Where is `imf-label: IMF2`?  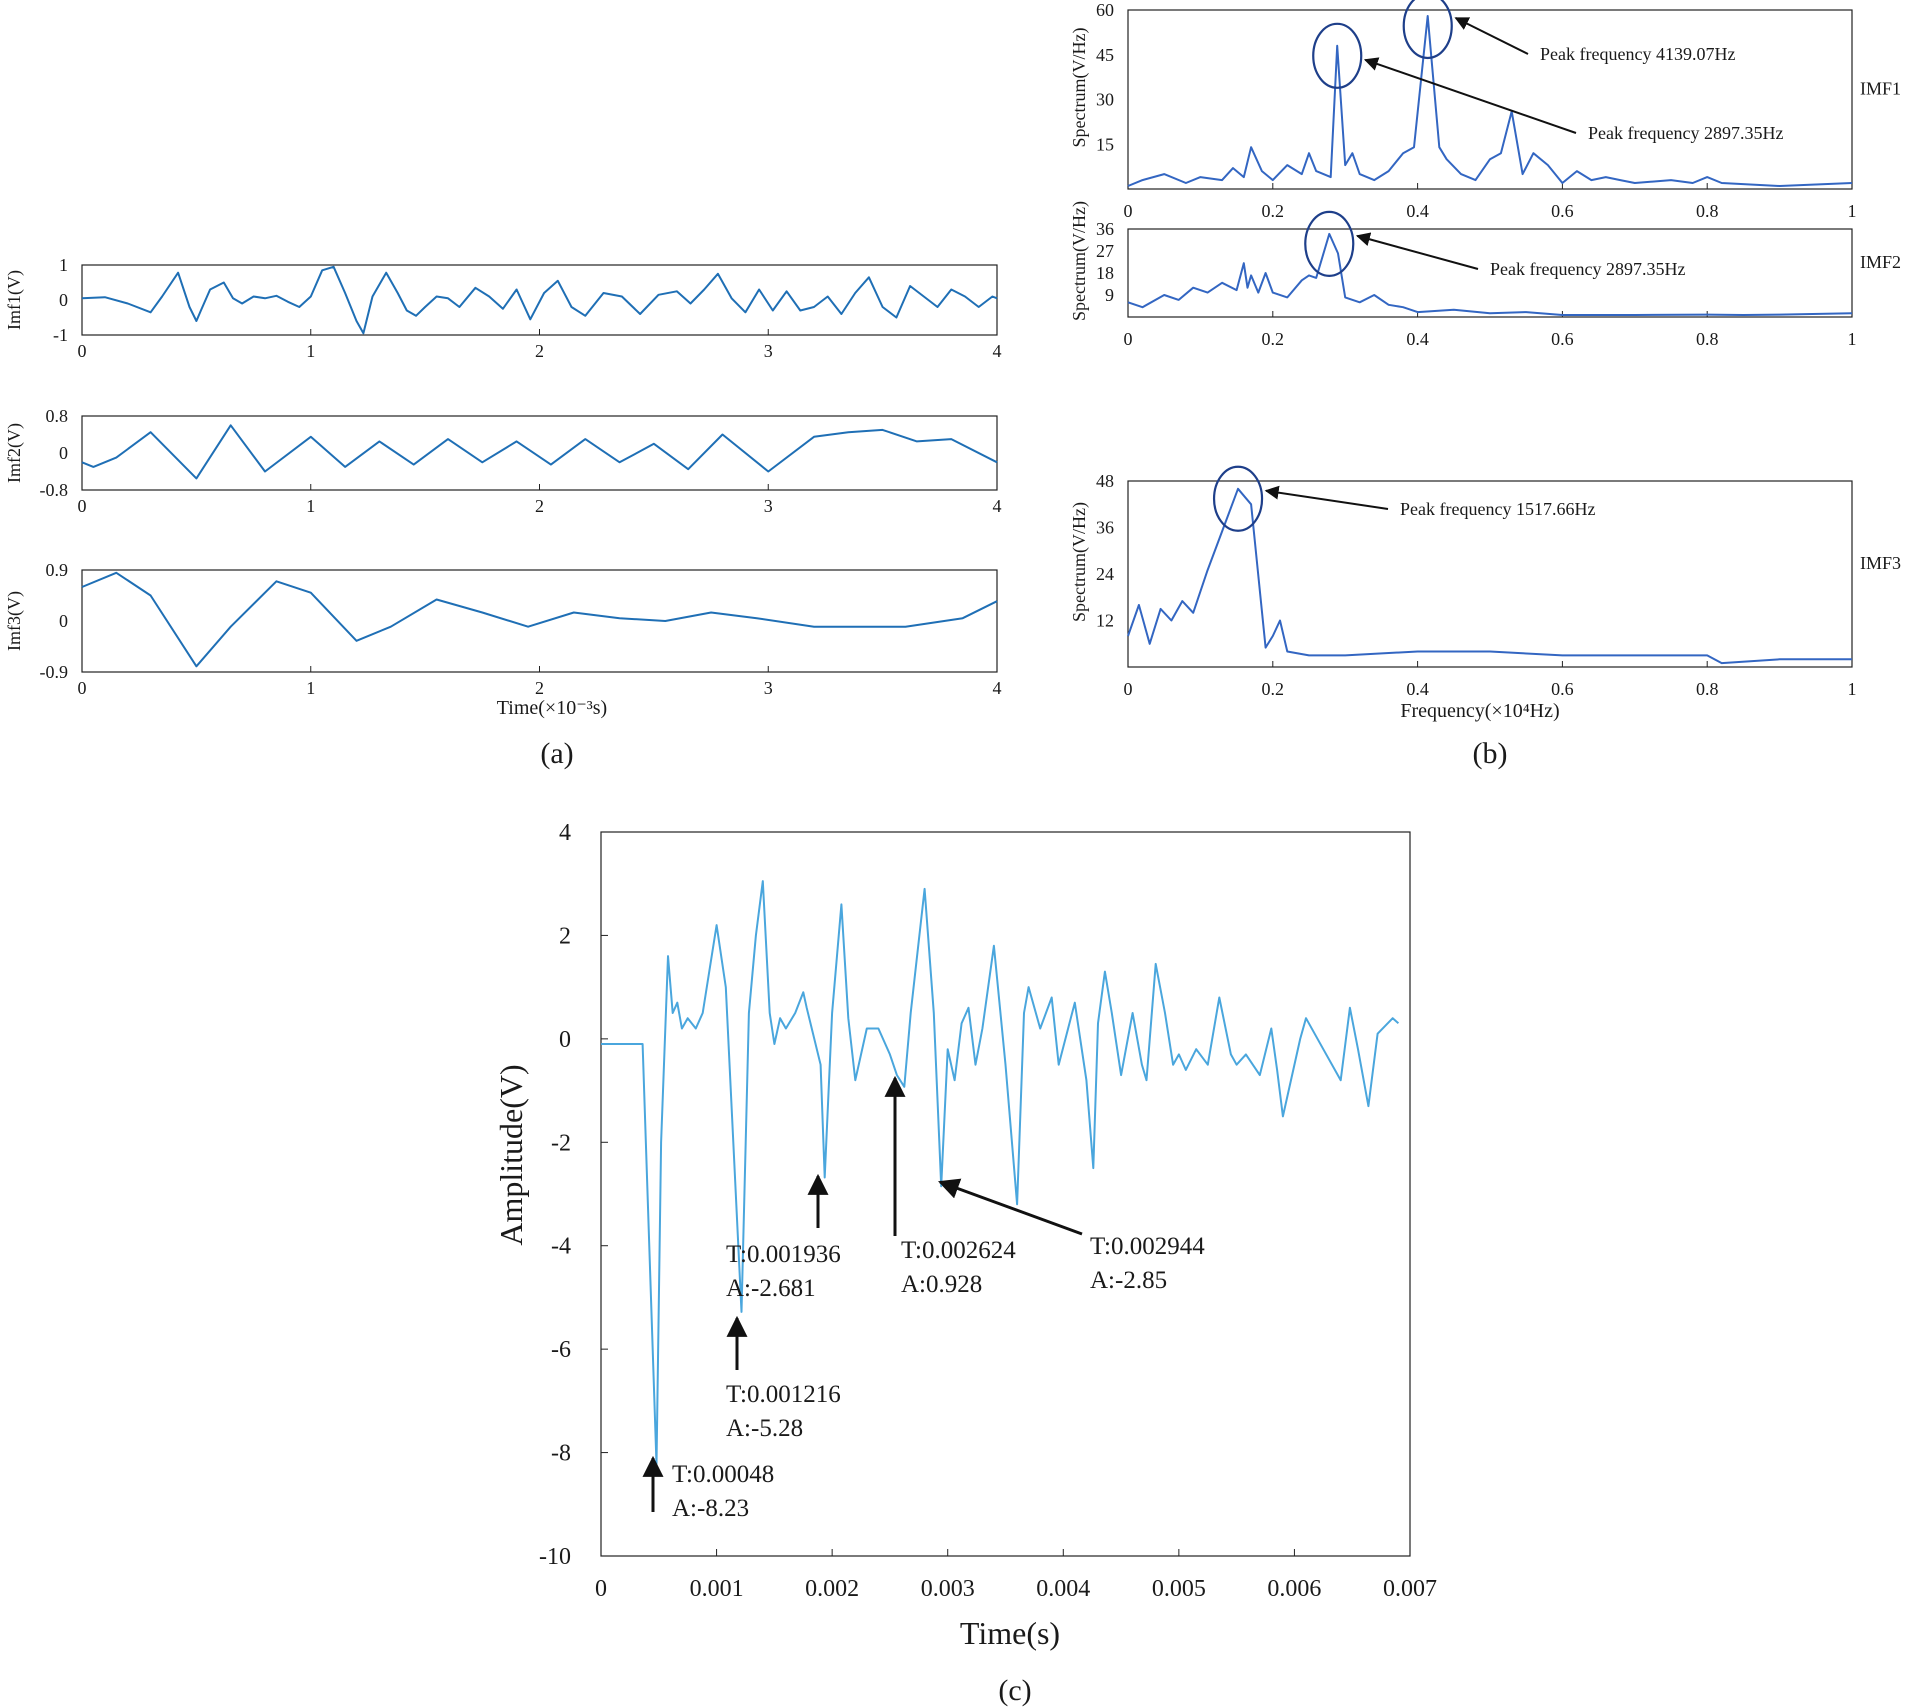 imf-label: IMF2 is located at coordinates (1880, 262).